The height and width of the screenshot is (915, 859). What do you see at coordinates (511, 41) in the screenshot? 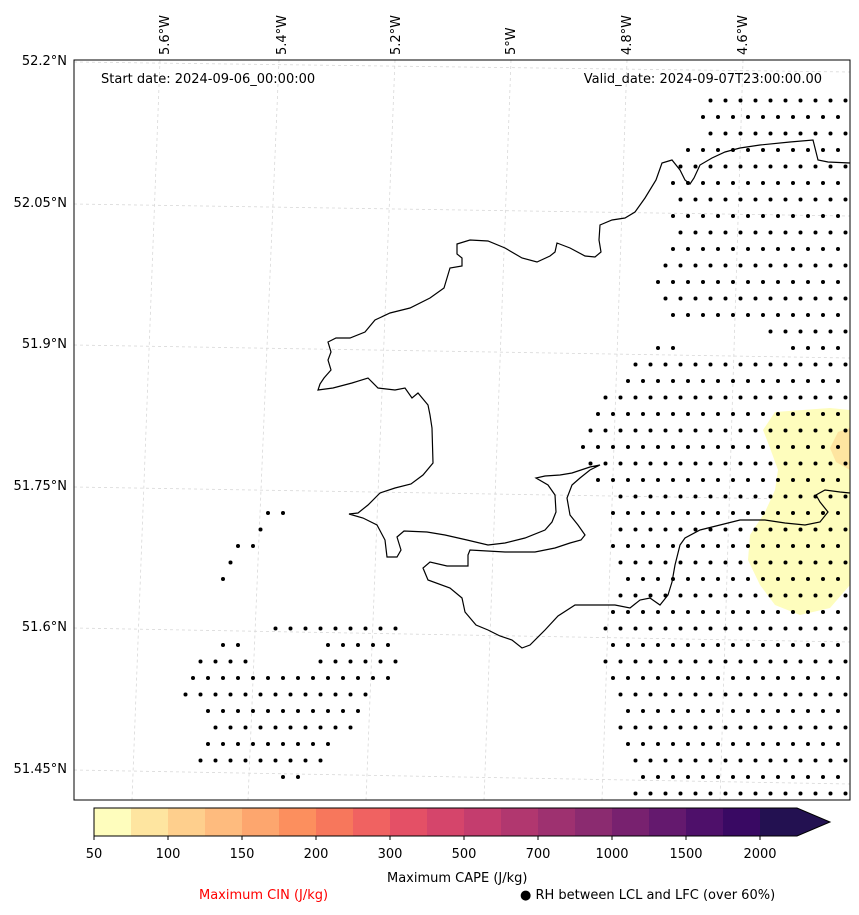
I see `lon-label-5w: 5°W` at bounding box center [511, 41].